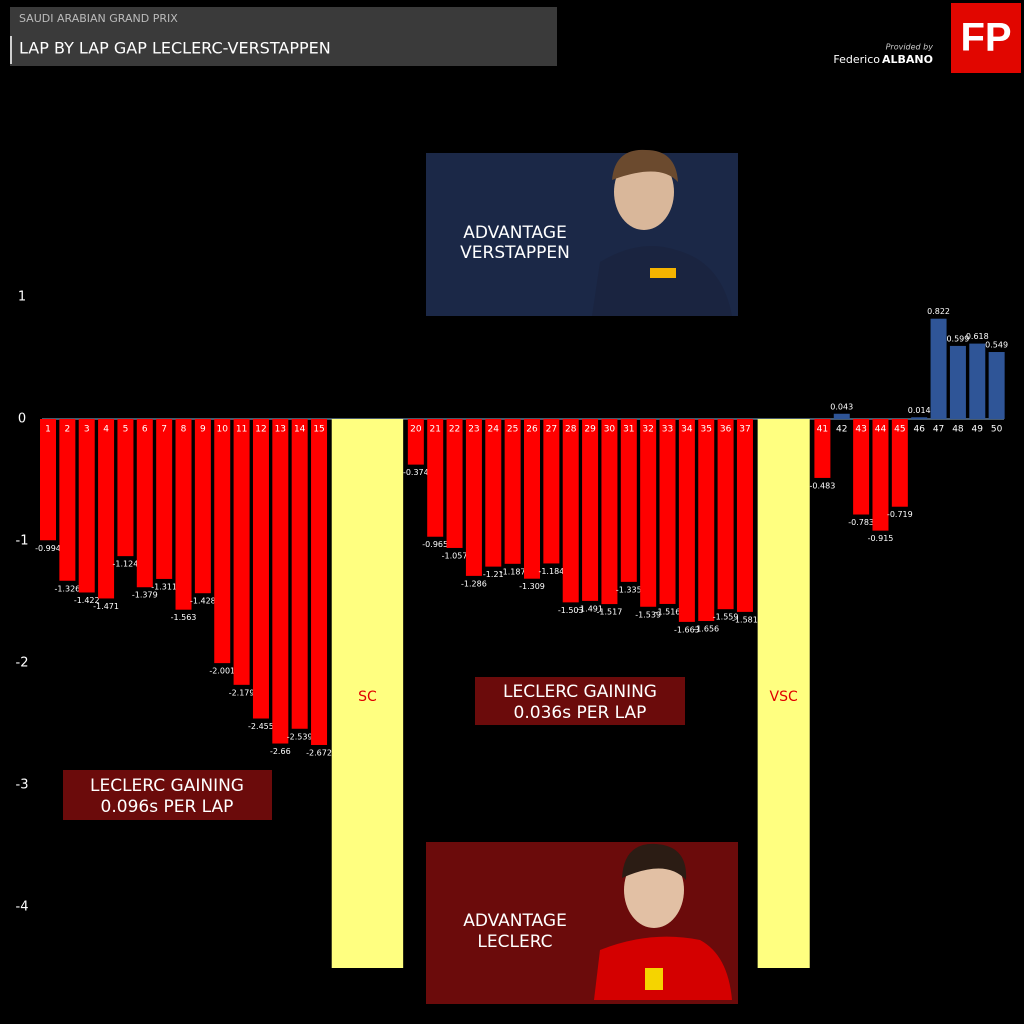  What do you see at coordinates (515, 921) in the screenshot?
I see `panel-leclerc-line: ADVANTAGE` at bounding box center [515, 921].